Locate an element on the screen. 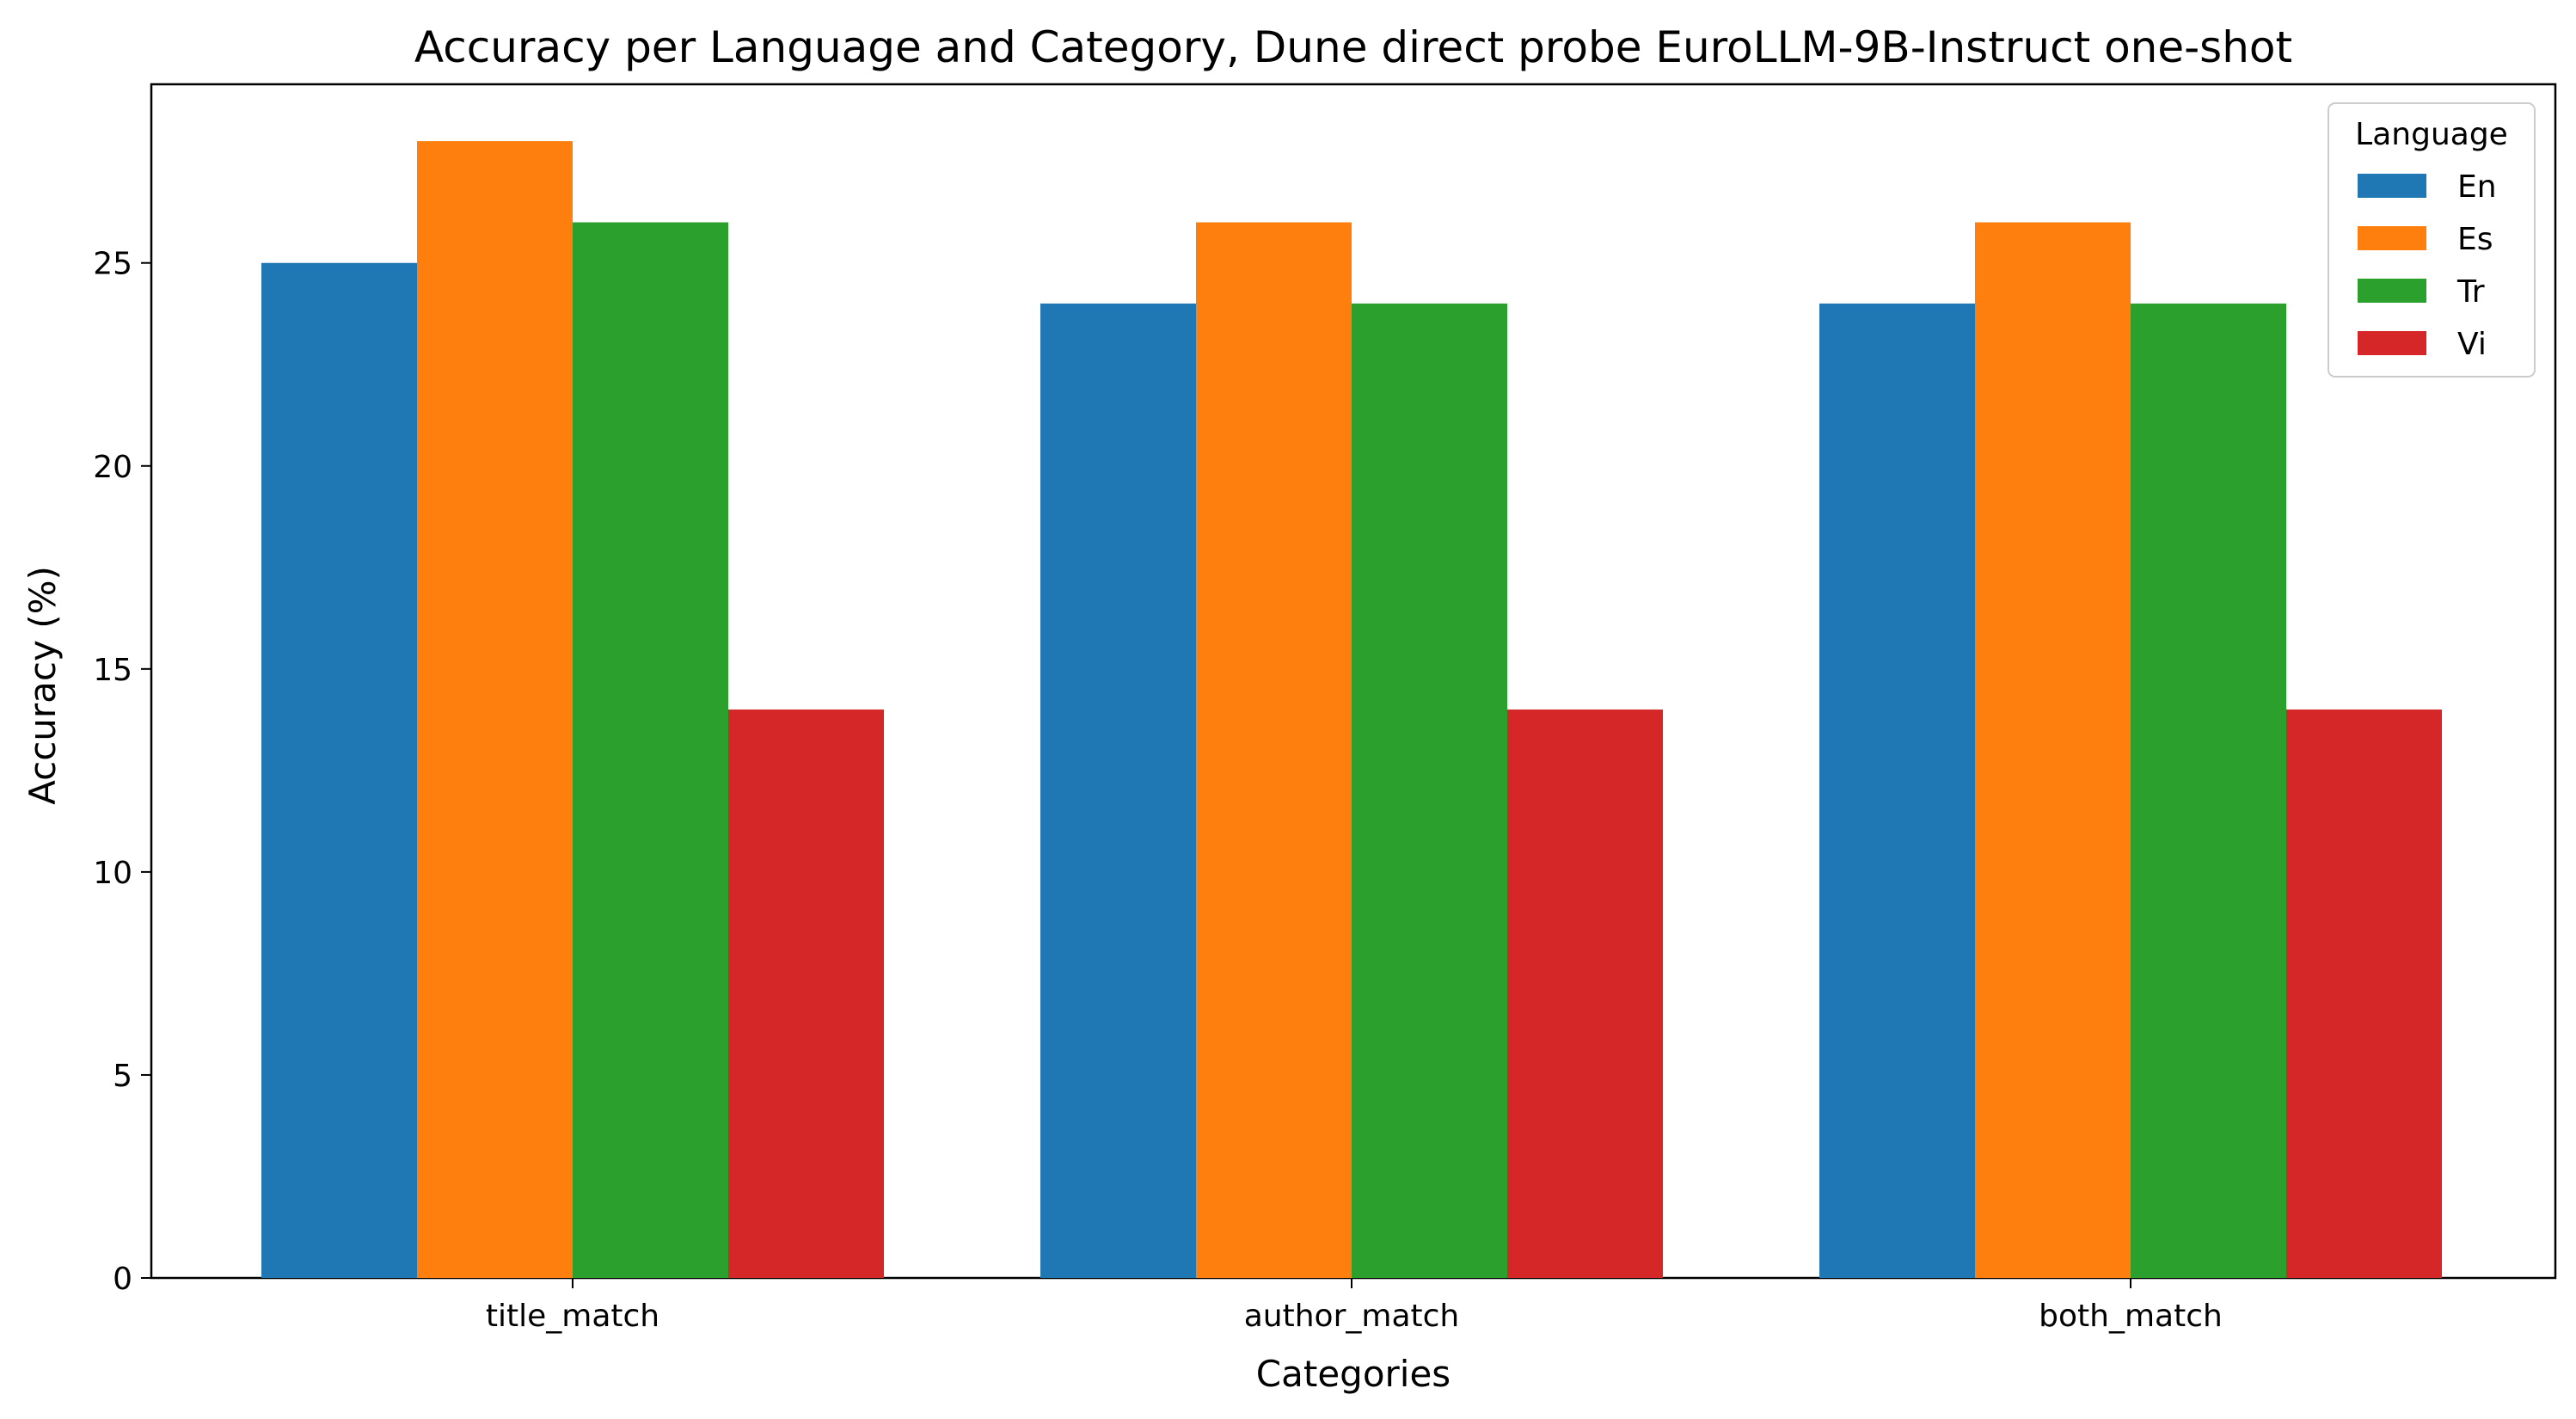 Image resolution: width=2576 pixels, height=1419 pixels. y-tick-label: 20 is located at coordinates (113, 467).